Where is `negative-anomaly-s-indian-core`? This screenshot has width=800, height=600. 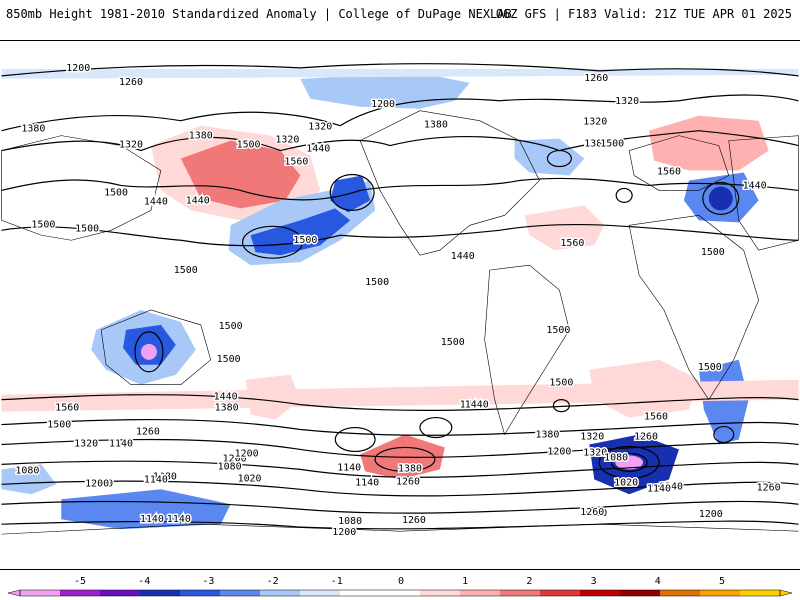
negative-anomaly-s-indian-core is located at coordinates (629, 462).